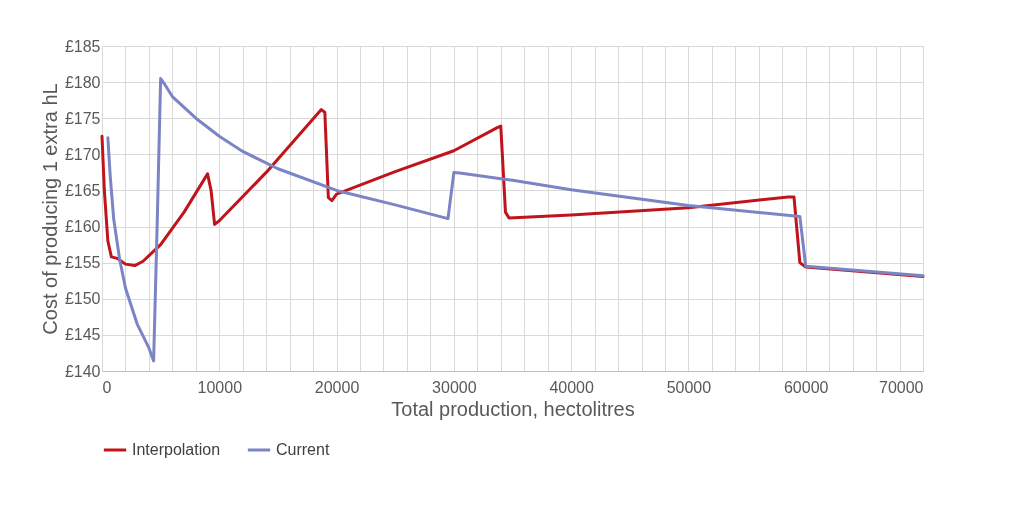  Describe the element at coordinates (82, 154) in the screenshot. I see `y-tick-label: £170` at that location.